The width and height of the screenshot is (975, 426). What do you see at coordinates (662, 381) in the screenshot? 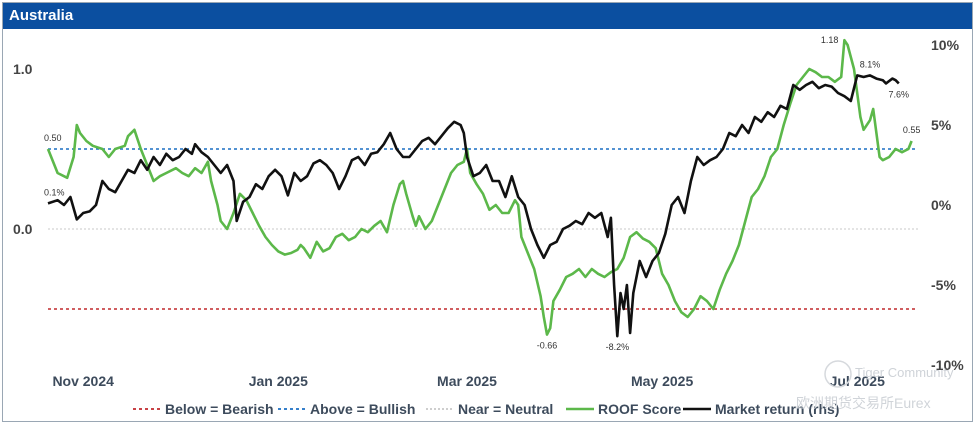
I see `x-tick-label: May 2025` at bounding box center [662, 381].